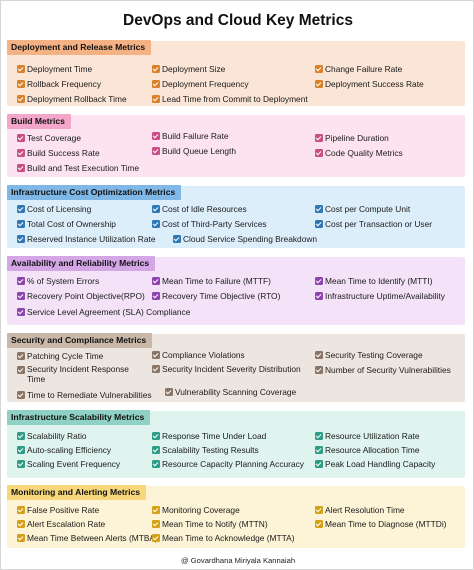  I want to click on metric-label: Patching Cycle Time, so click(65, 356).